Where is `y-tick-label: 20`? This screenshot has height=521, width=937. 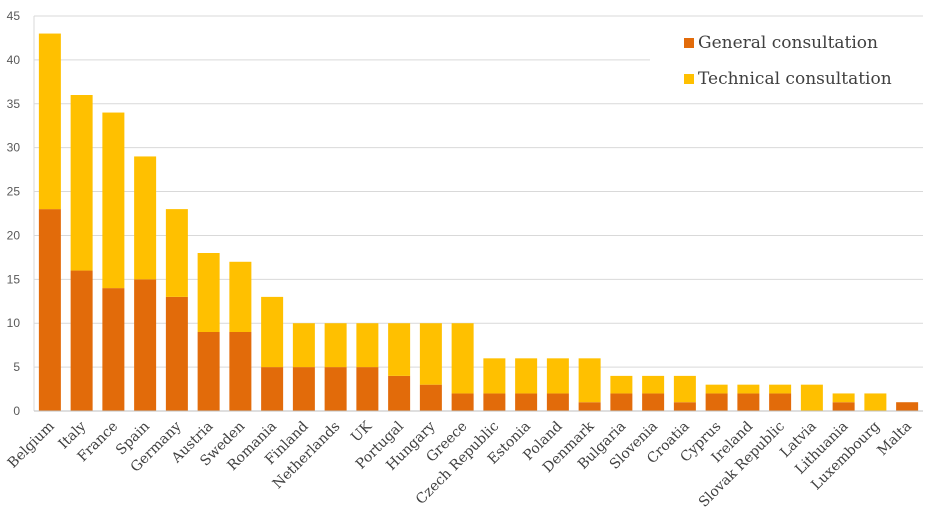 y-tick-label: 20 is located at coordinates (14, 235).